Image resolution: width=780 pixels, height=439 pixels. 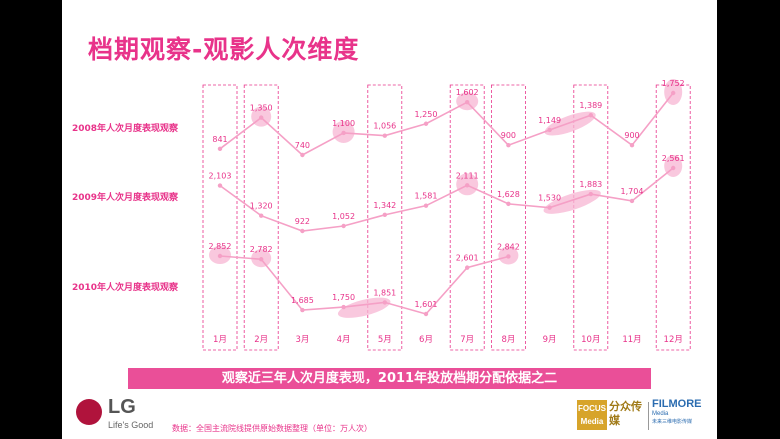 I want to click on summary-banner: 观察近三年人次月度表现，2011年投放档期分配依据之二, so click(x=389, y=378).